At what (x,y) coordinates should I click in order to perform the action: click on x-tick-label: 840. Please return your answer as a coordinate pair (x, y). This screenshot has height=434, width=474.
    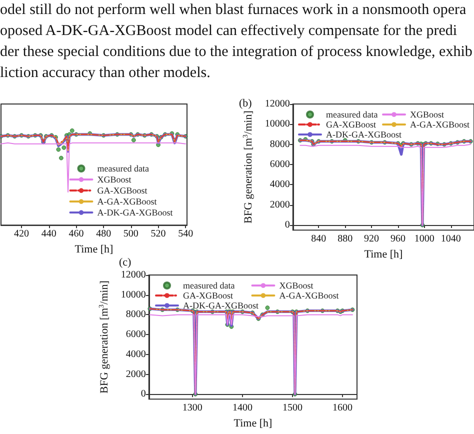
    Looking at the image, I should click on (318, 239).